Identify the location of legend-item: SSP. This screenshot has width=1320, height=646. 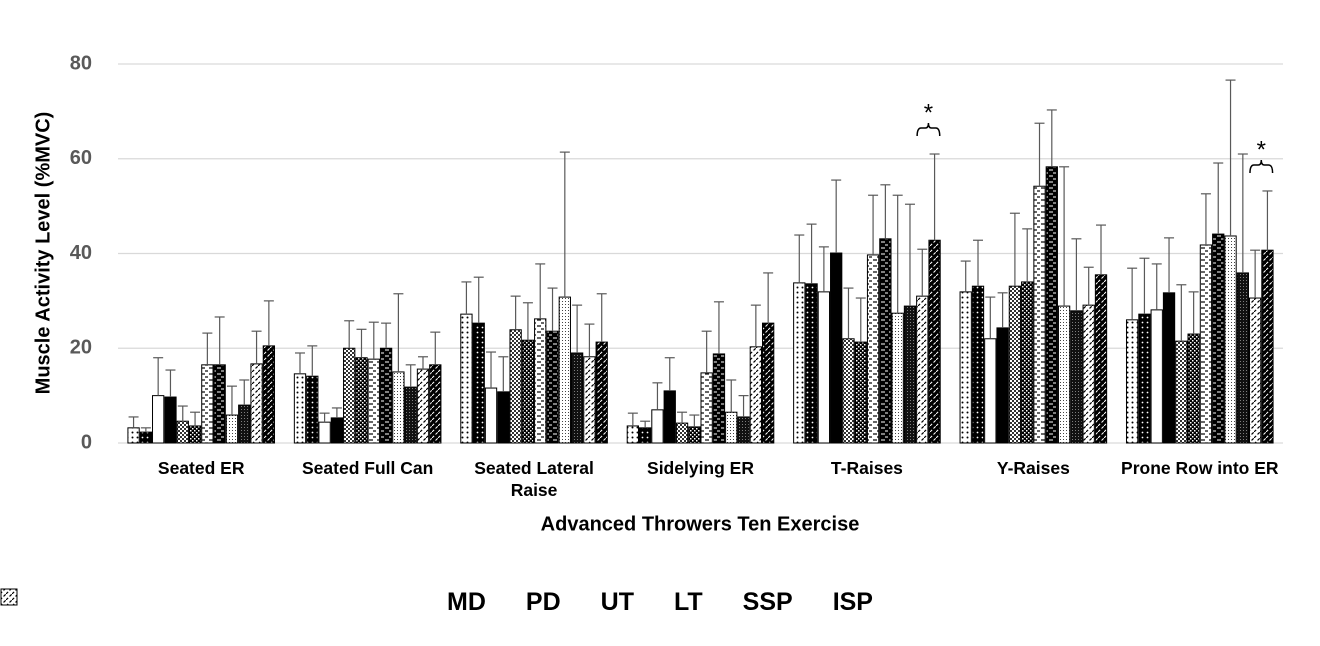
(396, 602).